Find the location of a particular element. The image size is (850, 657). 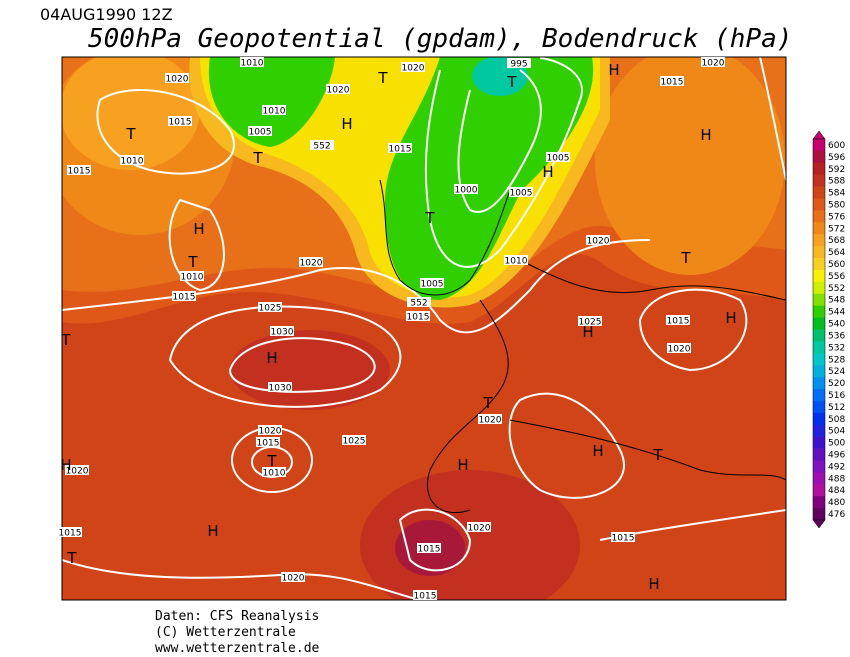

colorbar-label: 544 is located at coordinates (836, 313).